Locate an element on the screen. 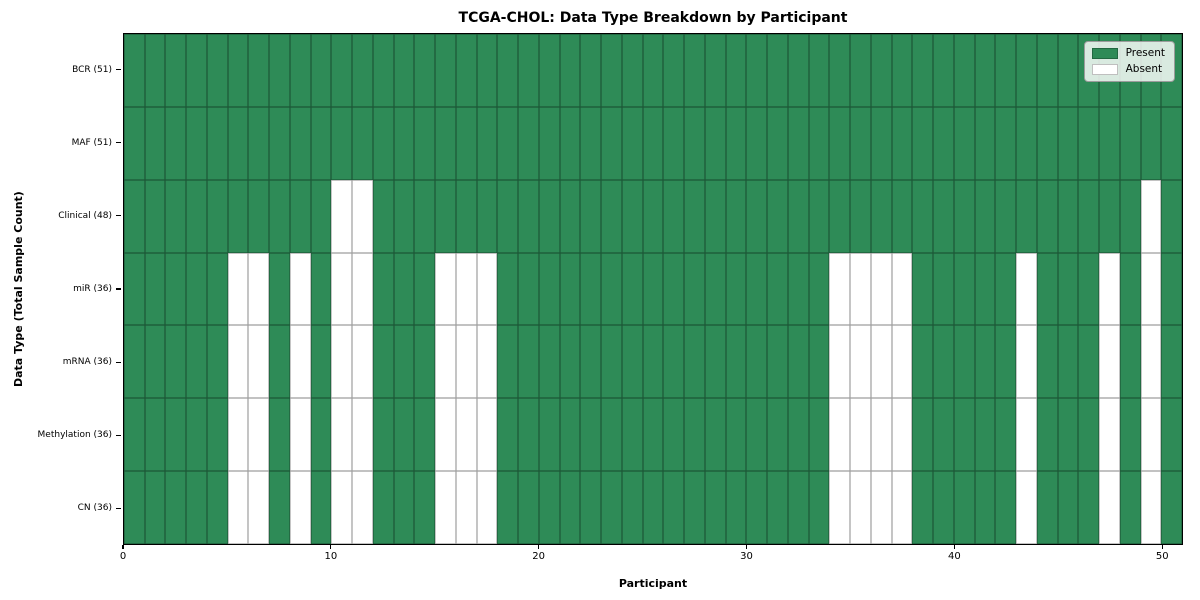 Image resolution: width=1200 pixels, height=600 pixels. y-tick-label: Methylation (36) is located at coordinates (74, 435).